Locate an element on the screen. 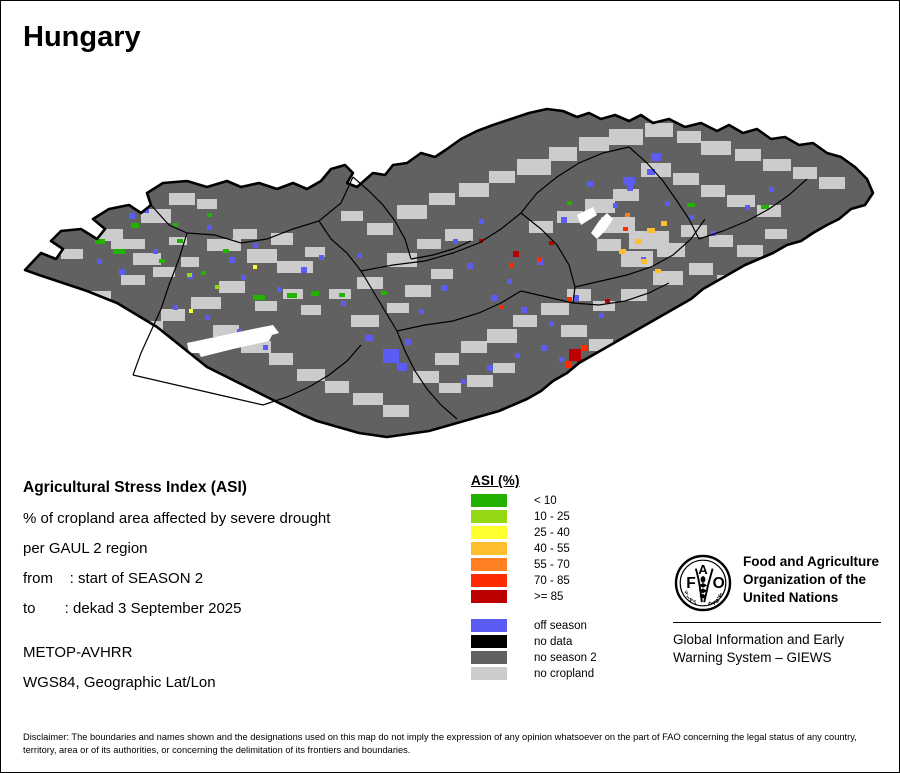 This screenshot has height=773, width=900. legend-swatch-off-season is located at coordinates (489, 625).